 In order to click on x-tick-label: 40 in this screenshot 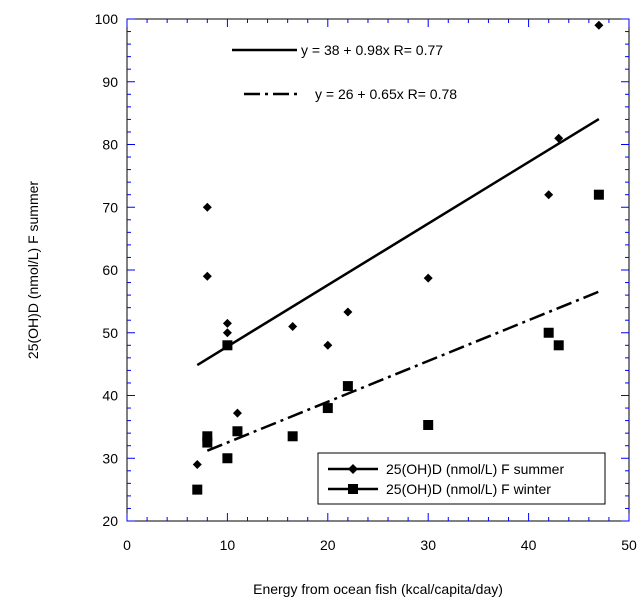, I will do `click(529, 545)`.